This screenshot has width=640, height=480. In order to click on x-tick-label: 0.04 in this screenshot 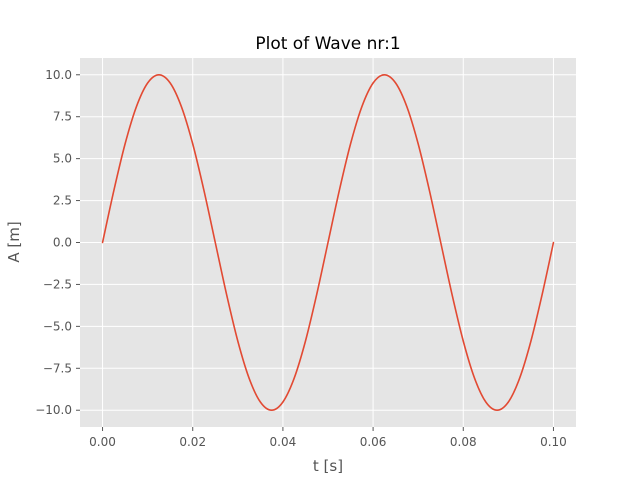, I will do `click(283, 442)`.